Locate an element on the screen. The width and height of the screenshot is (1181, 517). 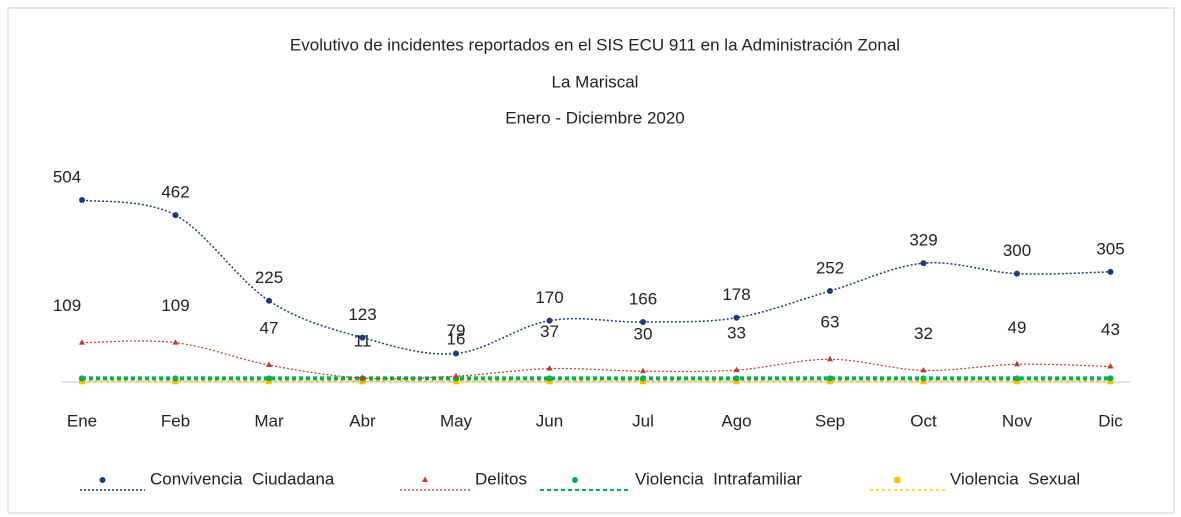
x-tick-label: May is located at coordinates (456, 420).